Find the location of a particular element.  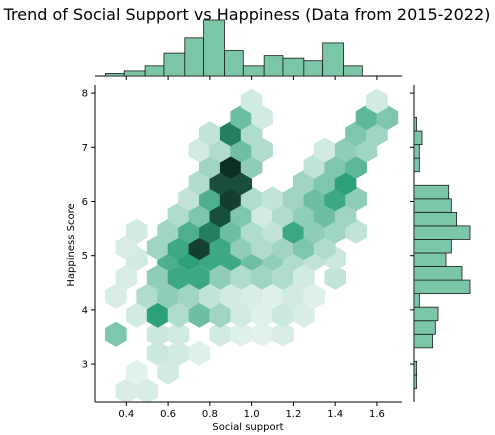

marginal-y-histogram is located at coordinates (440, 243).